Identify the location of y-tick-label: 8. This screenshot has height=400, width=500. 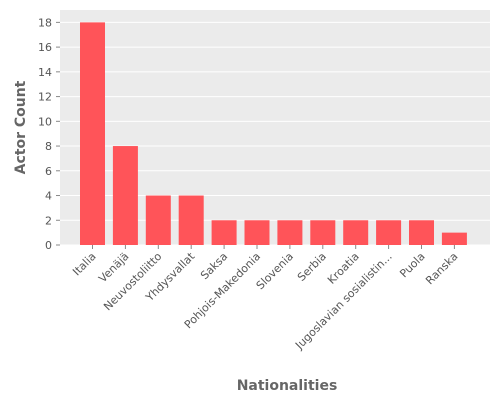
(48, 146).